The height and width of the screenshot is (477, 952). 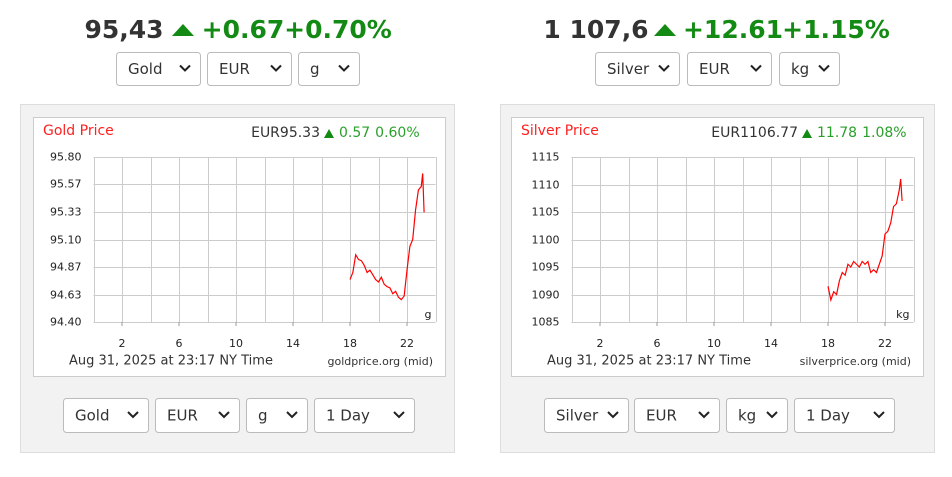 I want to click on y-tick-label: 94.63, so click(x=66, y=295).